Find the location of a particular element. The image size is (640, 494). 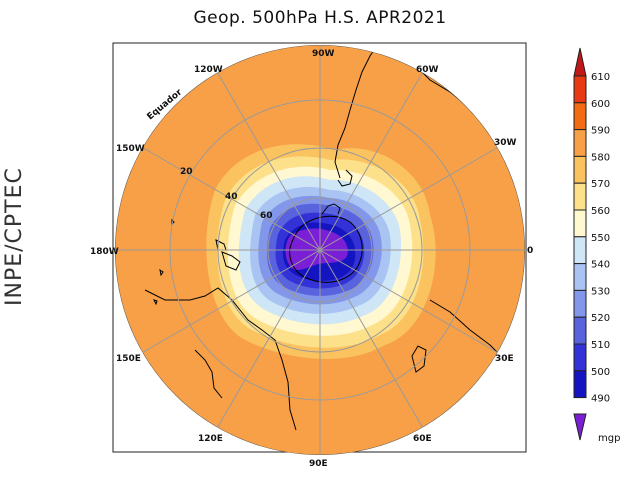

colorbar-label: 580 is located at coordinates (600, 157).